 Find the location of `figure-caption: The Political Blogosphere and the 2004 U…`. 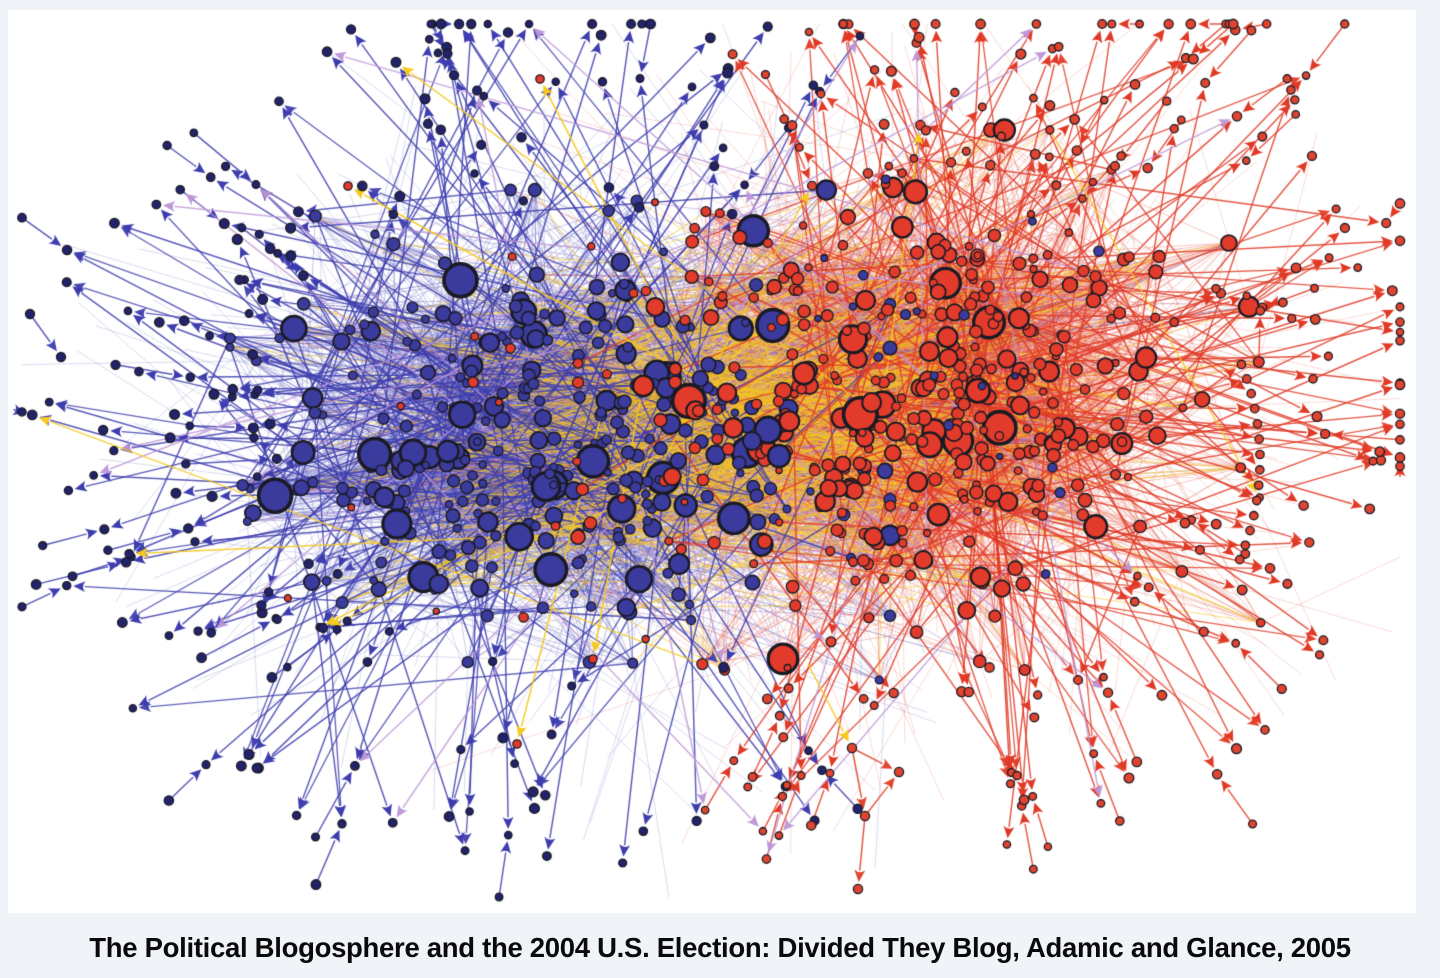

figure-caption: The Political Blogosphere and the 2004 U… is located at coordinates (720, 947).